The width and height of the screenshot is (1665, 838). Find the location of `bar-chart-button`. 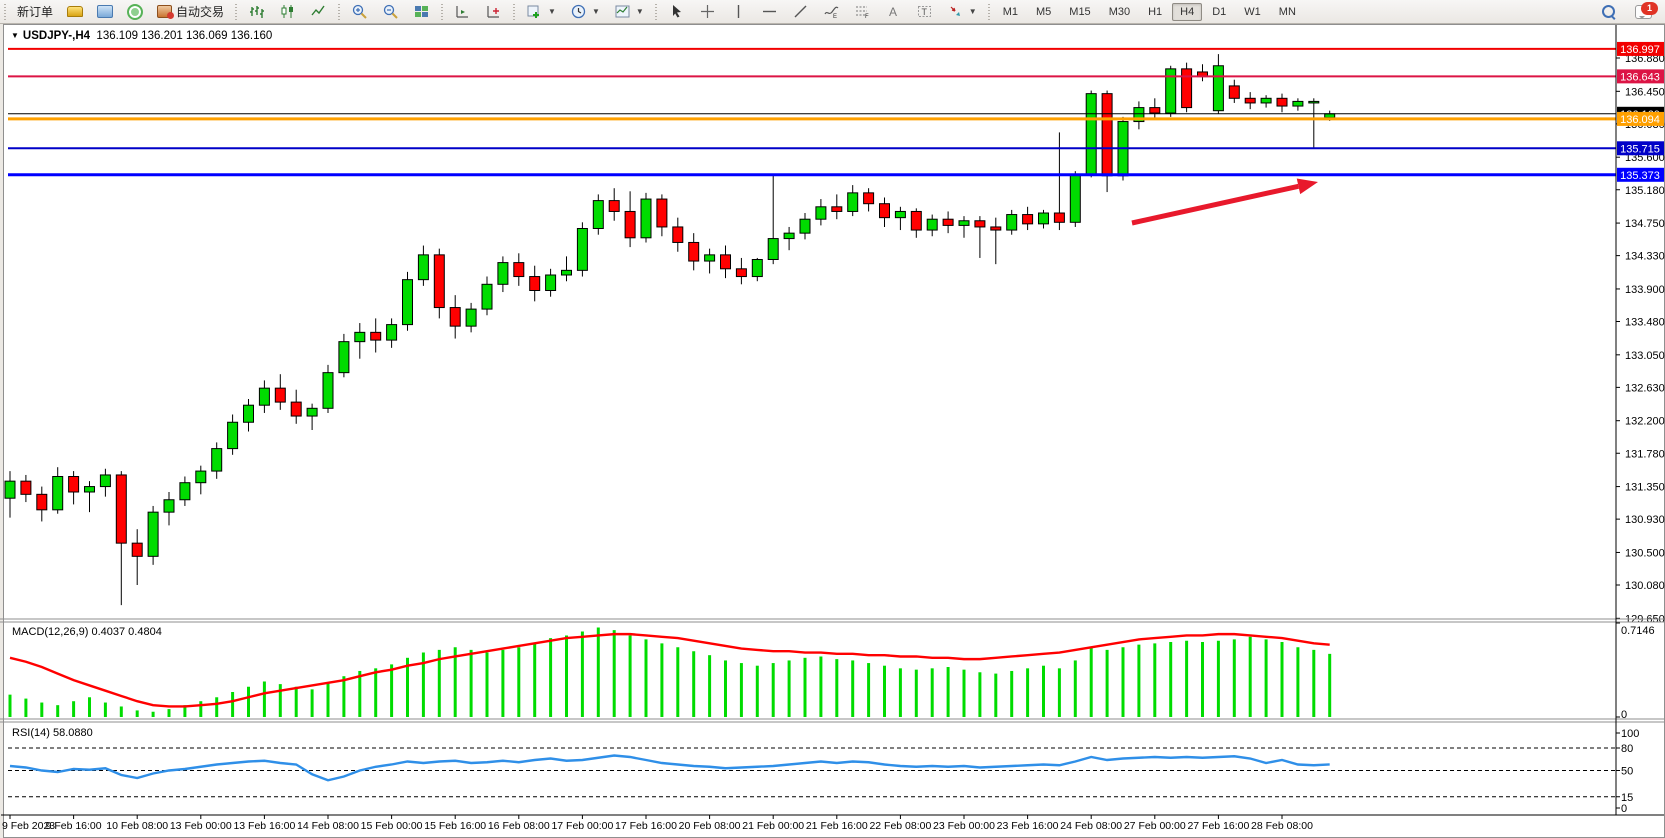

bar-chart-button is located at coordinates (256, 11).